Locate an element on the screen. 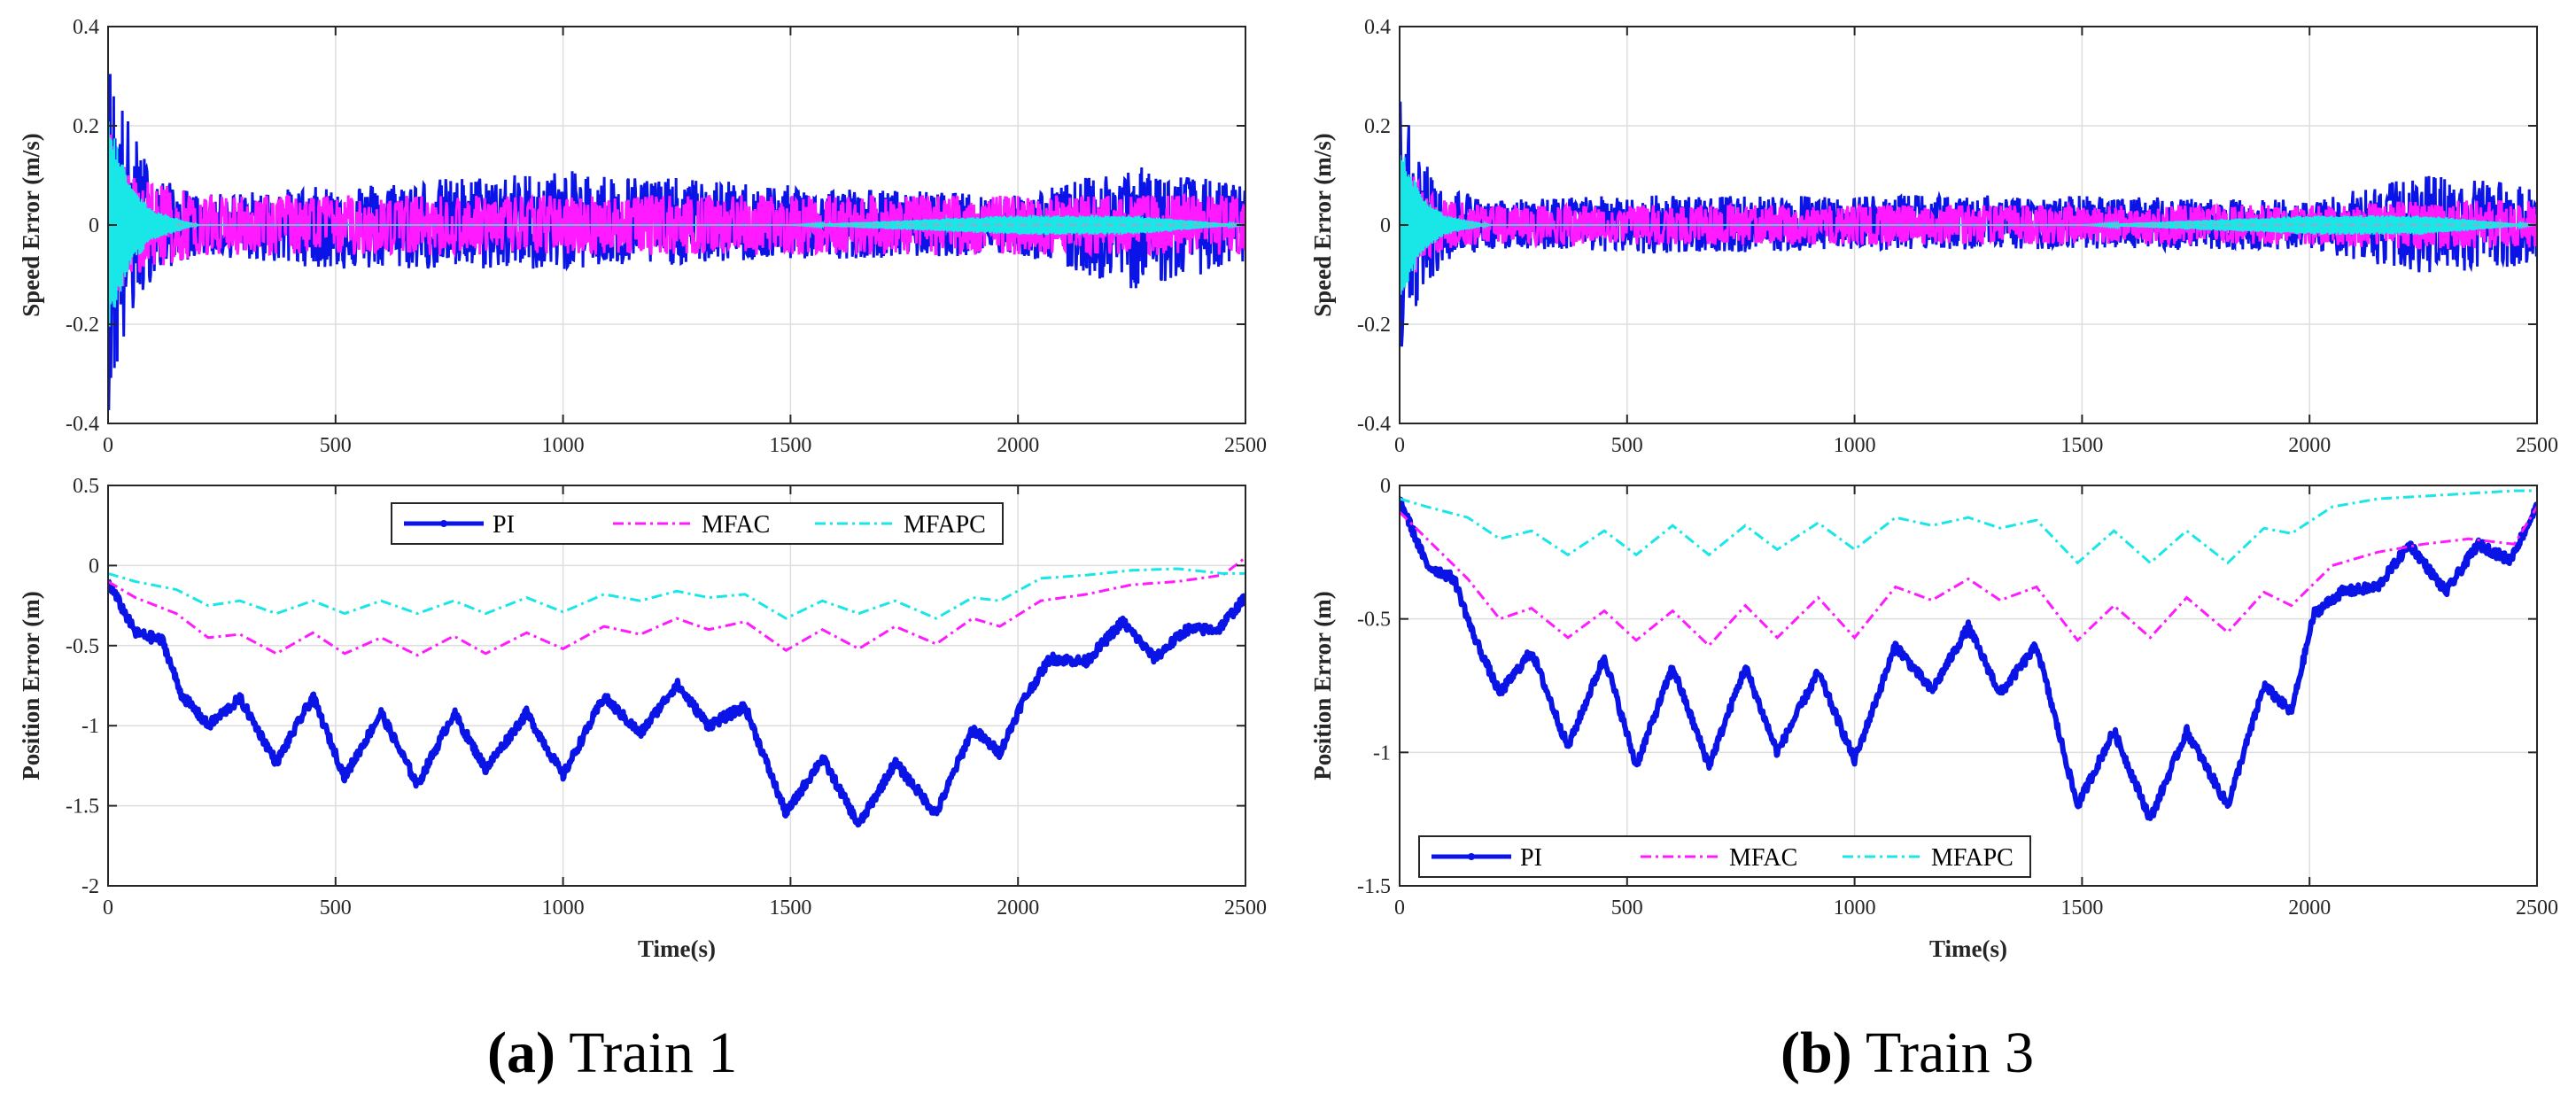 This screenshot has height=1102, width=2576. y-tick-label: 0.5 is located at coordinates (86, 486).